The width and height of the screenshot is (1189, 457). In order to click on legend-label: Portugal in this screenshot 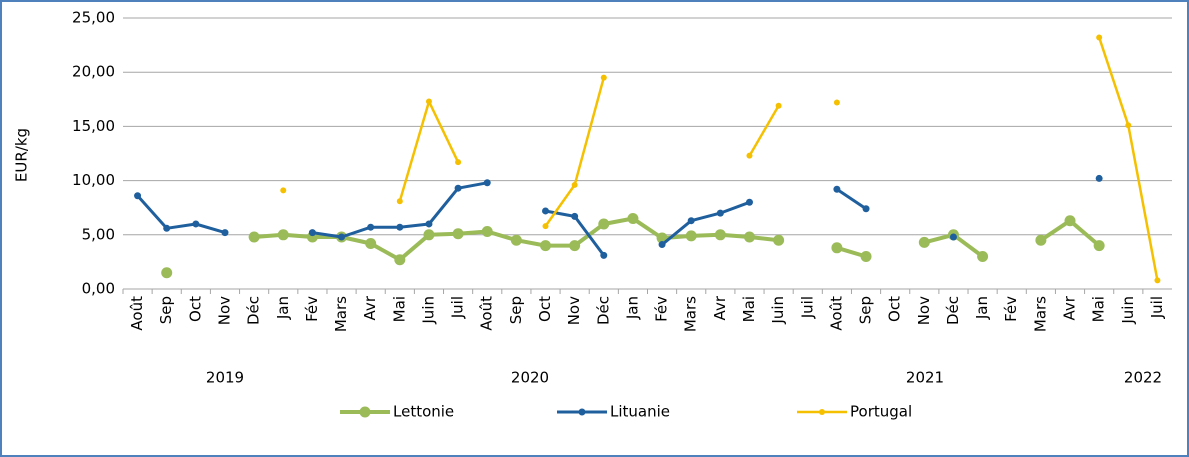, I will do `click(881, 412)`.